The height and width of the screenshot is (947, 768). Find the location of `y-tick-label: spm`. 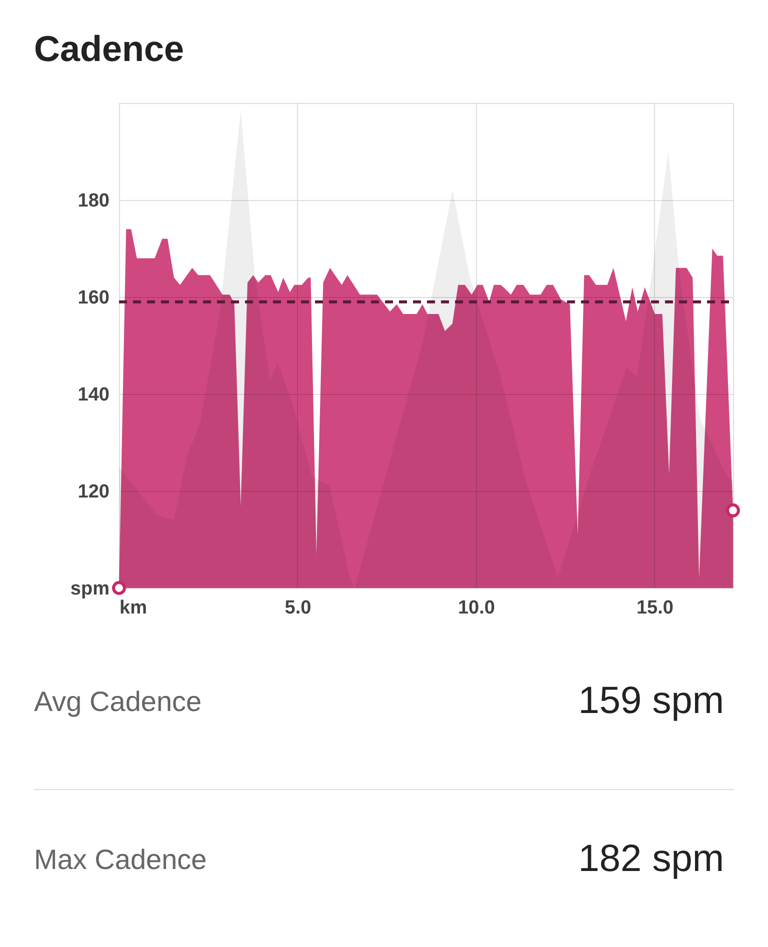

y-tick-label: spm is located at coordinates (90, 589).